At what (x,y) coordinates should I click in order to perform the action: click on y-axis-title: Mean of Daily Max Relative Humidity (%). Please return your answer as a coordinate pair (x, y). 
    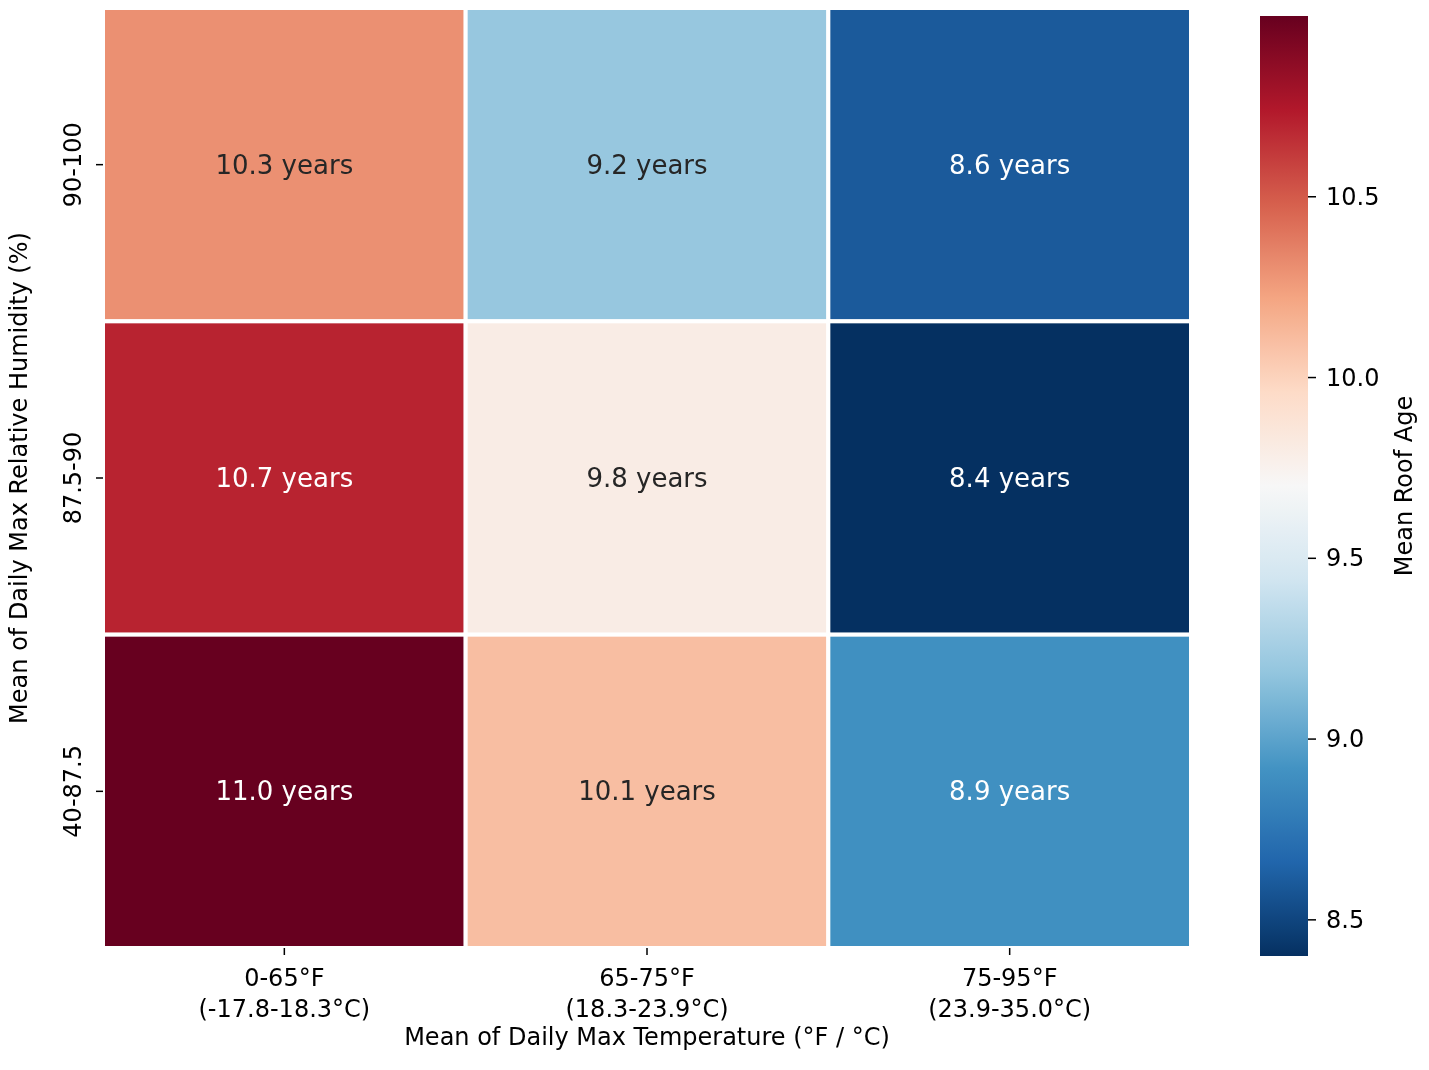
    Looking at the image, I should click on (18, 478).